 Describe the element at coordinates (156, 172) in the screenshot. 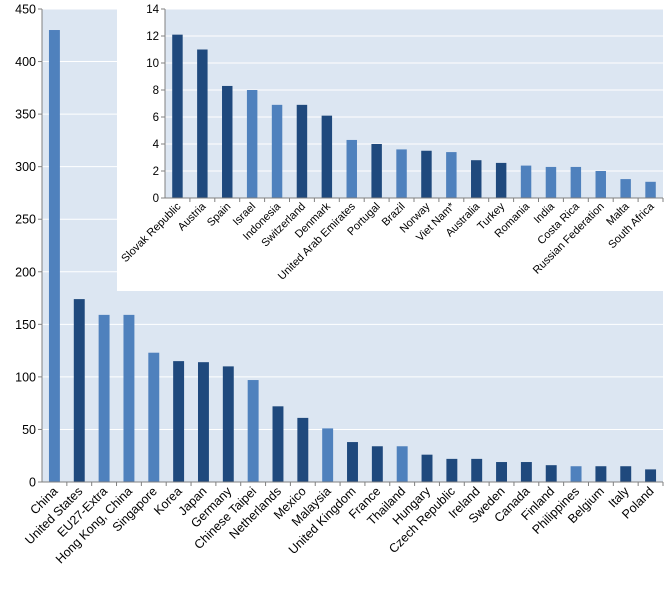

I see `inset-y-tick-label: 2` at that location.